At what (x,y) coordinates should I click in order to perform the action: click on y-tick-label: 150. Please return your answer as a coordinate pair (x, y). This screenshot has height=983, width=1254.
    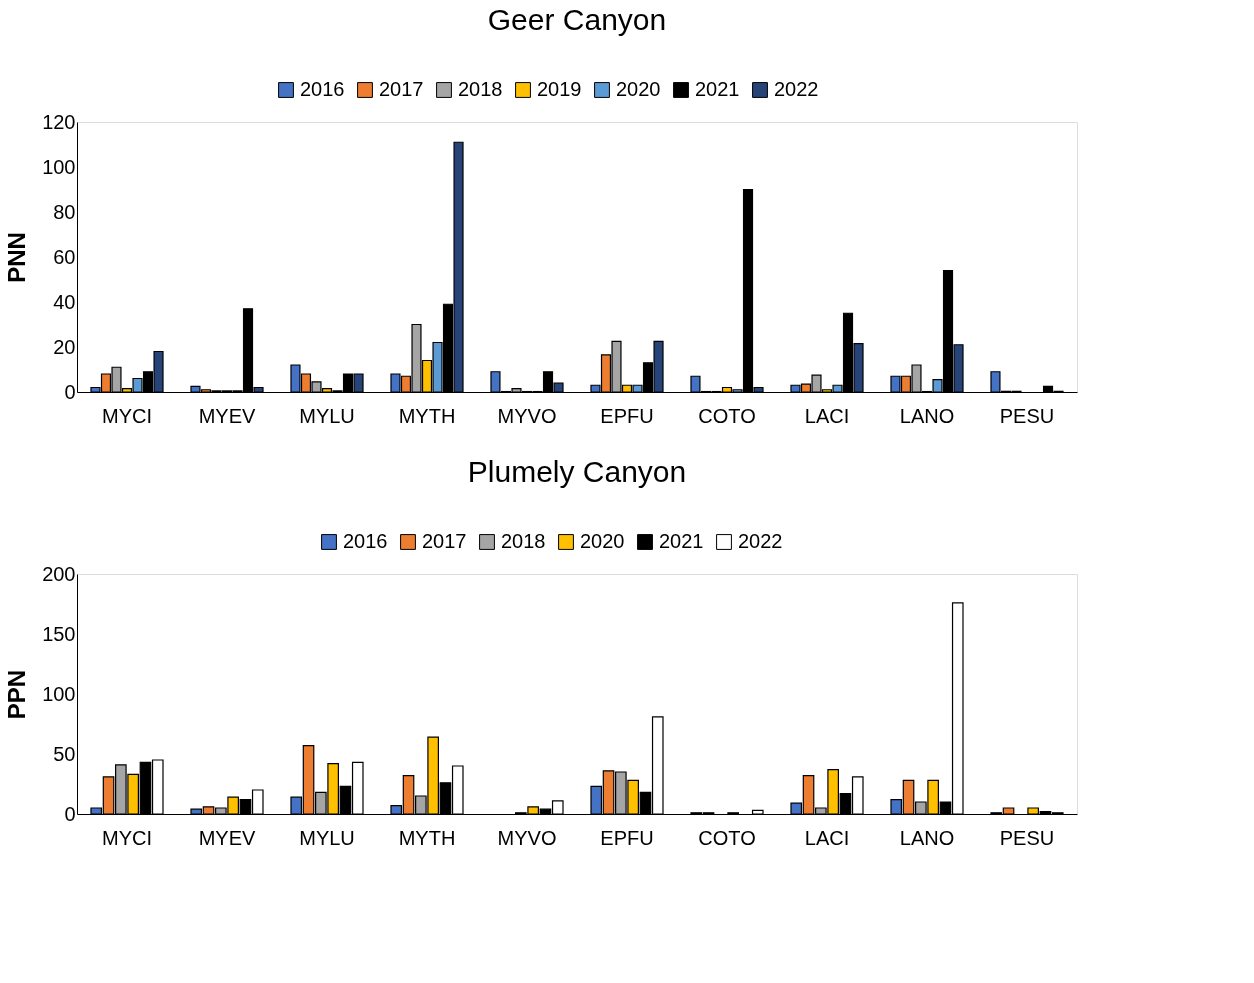
    Looking at the image, I should click on (59, 633).